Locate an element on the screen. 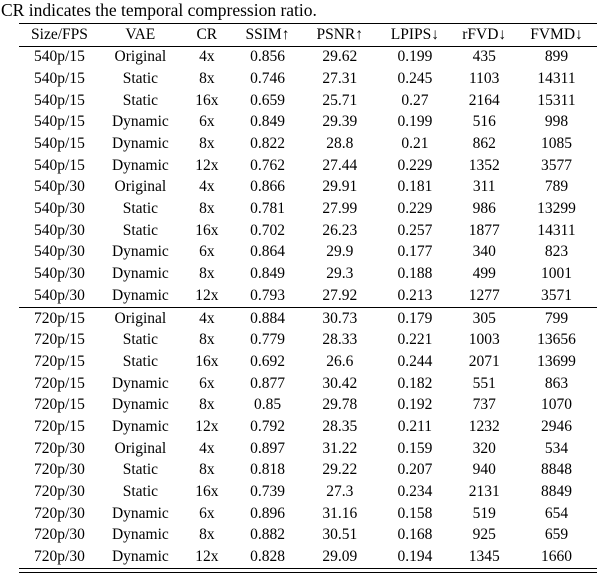  column-header: Size/FPS is located at coordinates (59, 34).